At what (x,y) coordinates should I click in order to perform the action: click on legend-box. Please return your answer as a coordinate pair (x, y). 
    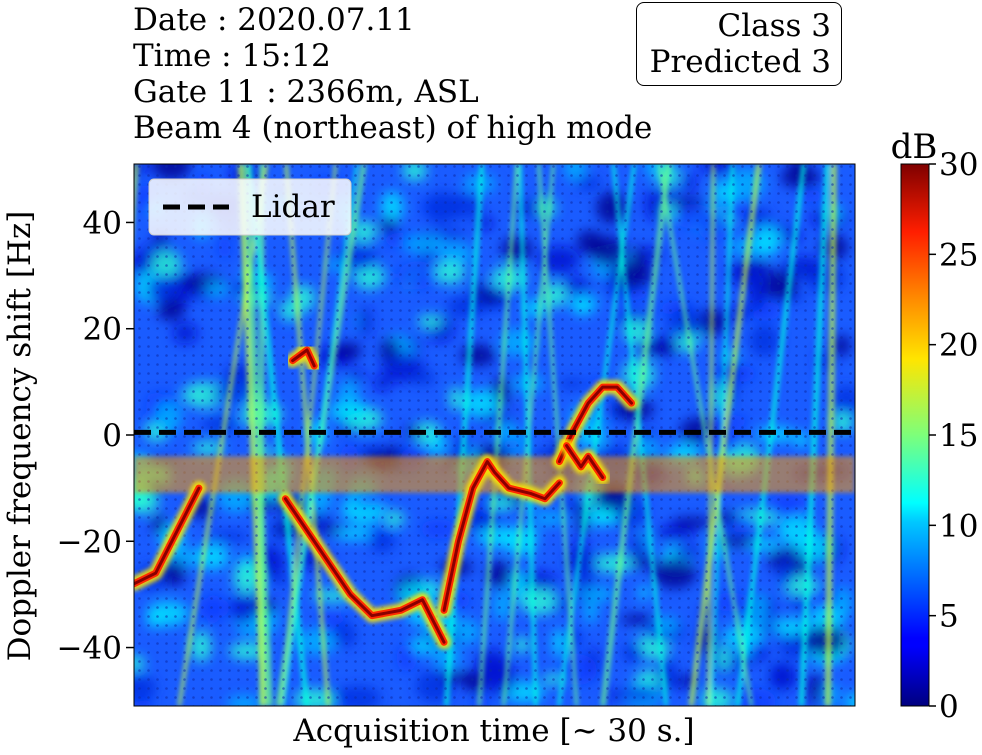
    Looking at the image, I should click on (250, 207).